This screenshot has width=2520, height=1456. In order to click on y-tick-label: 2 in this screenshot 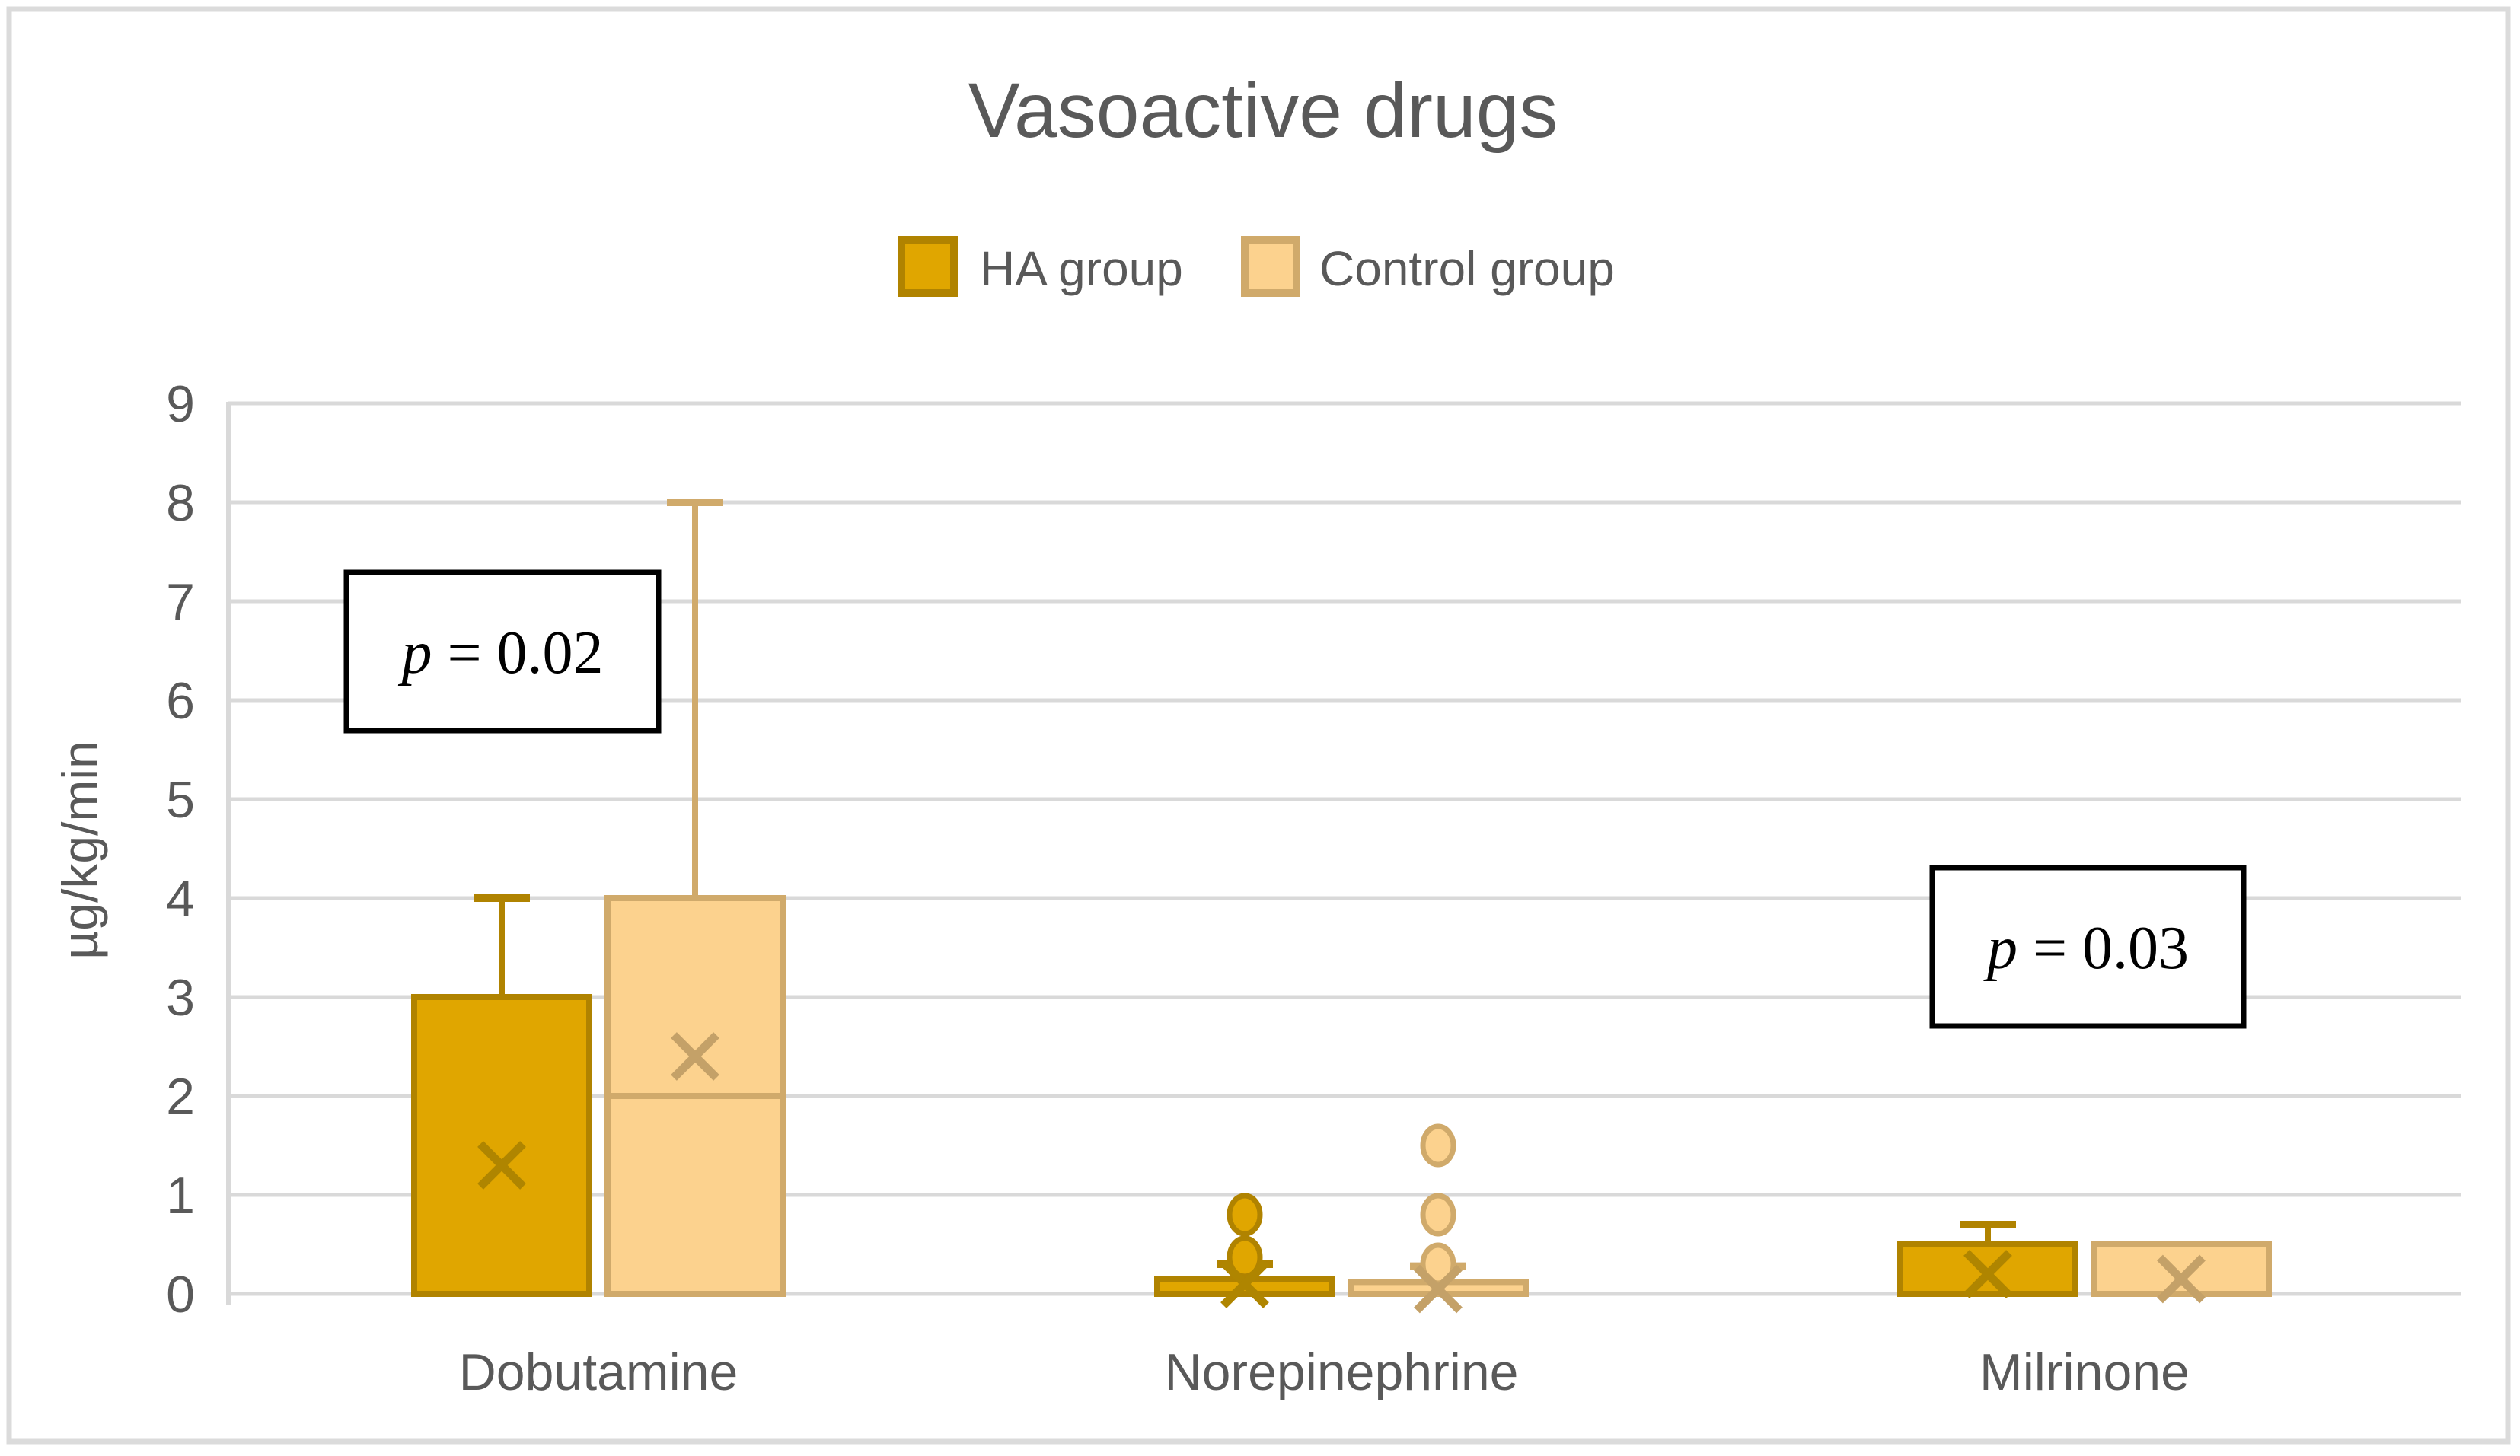, I will do `click(180, 1097)`.